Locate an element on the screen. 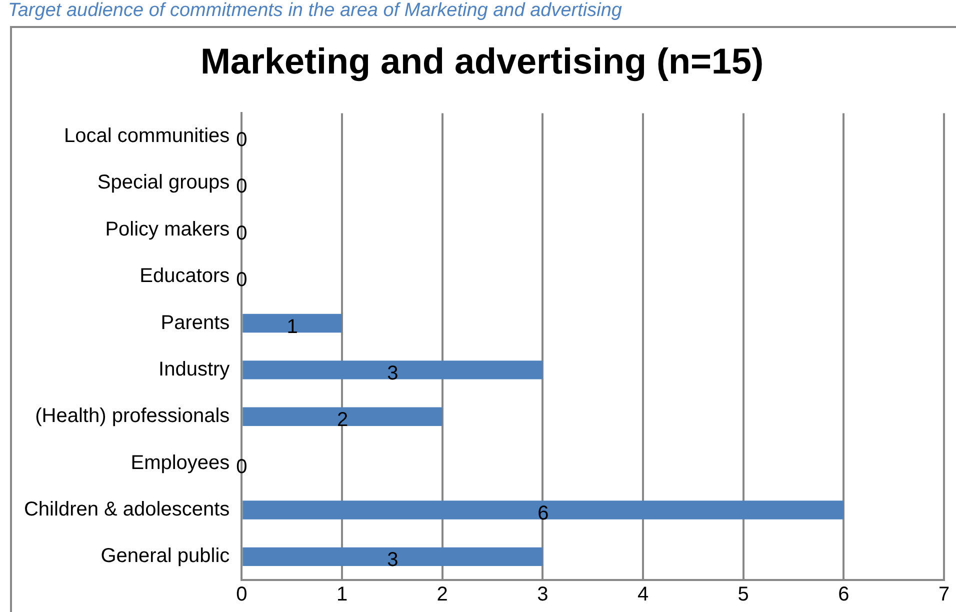 This screenshot has width=956, height=612. data-label: 6 is located at coordinates (543, 513).